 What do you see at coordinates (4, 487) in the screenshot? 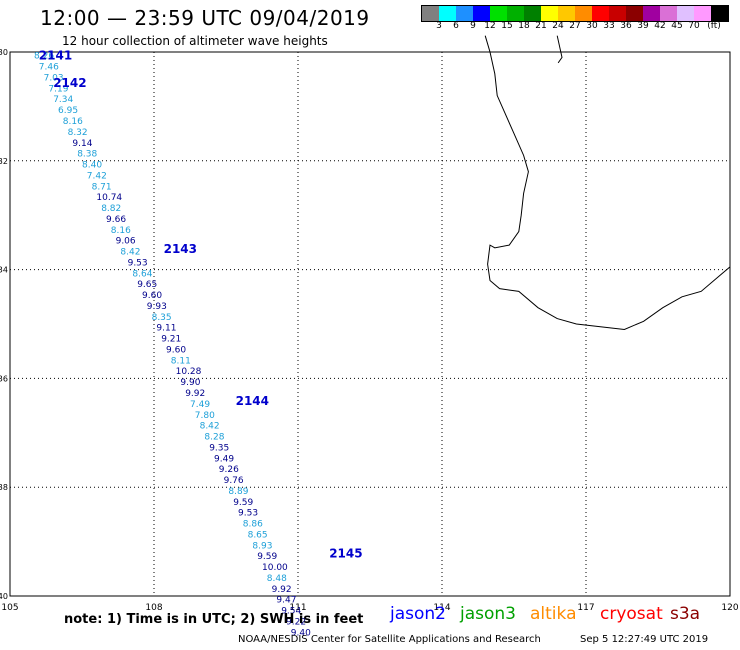
I see `y-tick-label: -38` at bounding box center [4, 487].